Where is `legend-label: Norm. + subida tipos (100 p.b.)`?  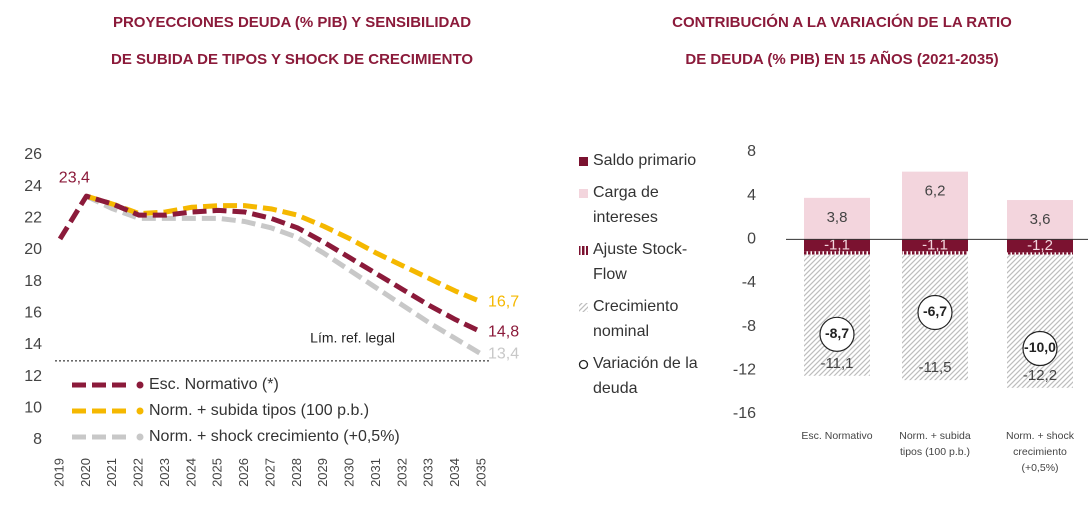 legend-label: Norm. + subida tipos (100 p.b.) is located at coordinates (259, 410).